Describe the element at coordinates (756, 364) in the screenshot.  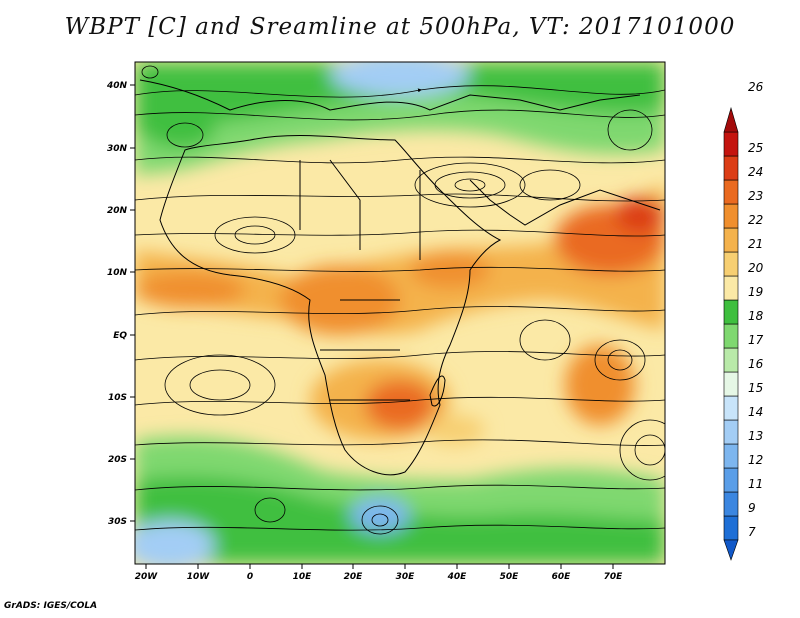
I see `colorbar-label-16: 16` at that location.